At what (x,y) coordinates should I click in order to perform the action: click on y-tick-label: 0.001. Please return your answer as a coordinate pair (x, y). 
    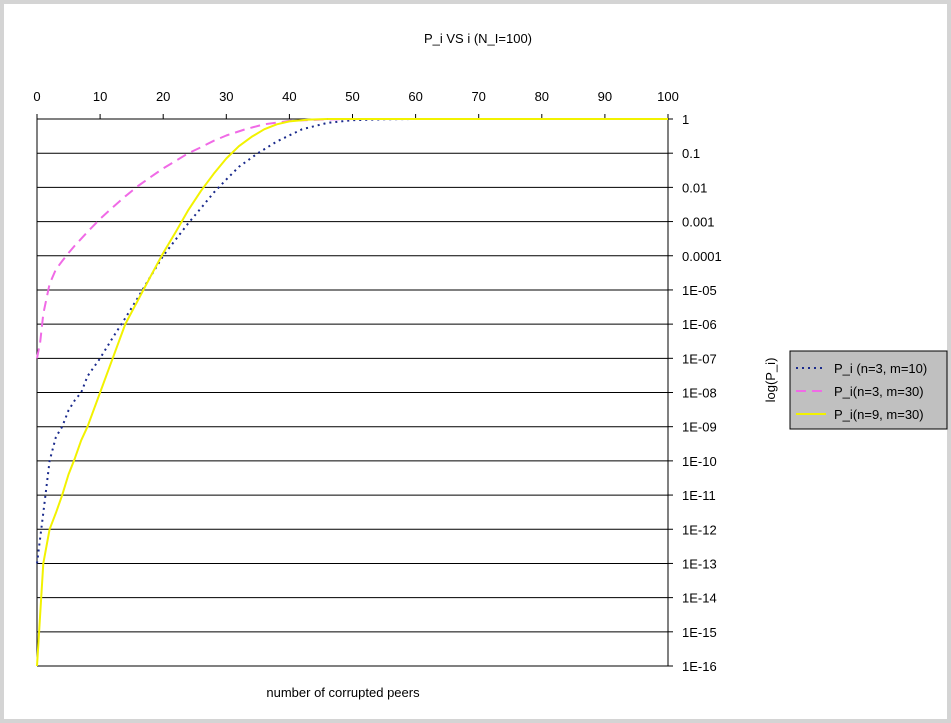
    Looking at the image, I should click on (698, 222).